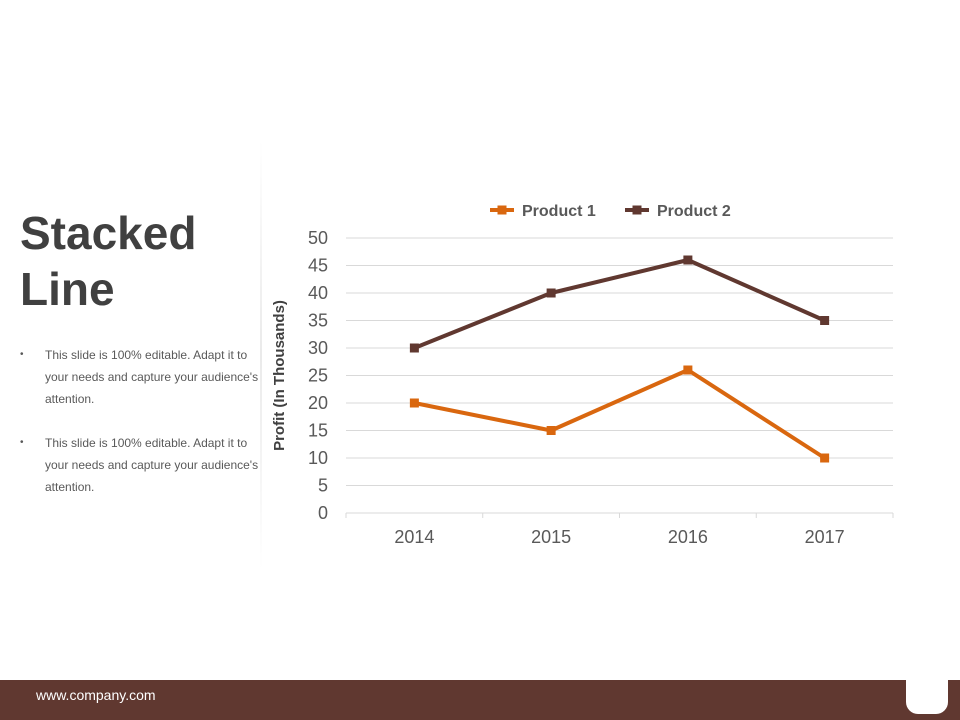 This screenshot has height=720, width=960. What do you see at coordinates (414, 537) in the screenshot?
I see `x-tick-label: 2014` at bounding box center [414, 537].